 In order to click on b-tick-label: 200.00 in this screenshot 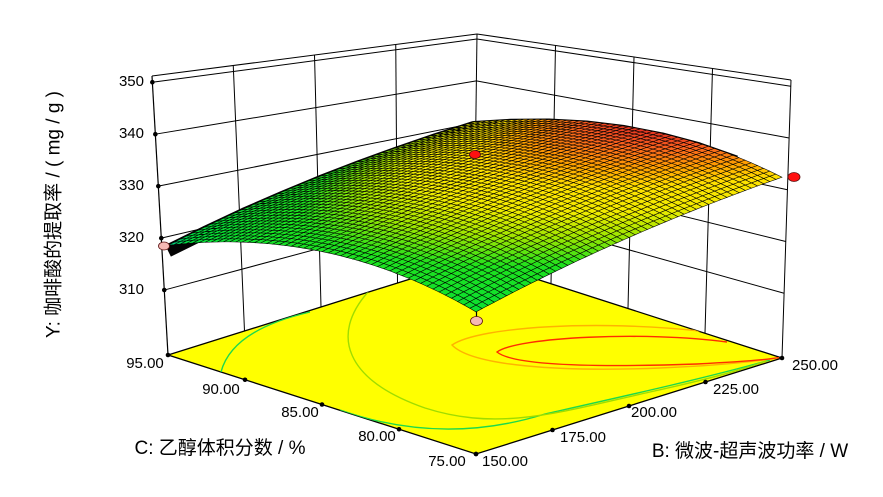, I will do `click(654, 412)`.